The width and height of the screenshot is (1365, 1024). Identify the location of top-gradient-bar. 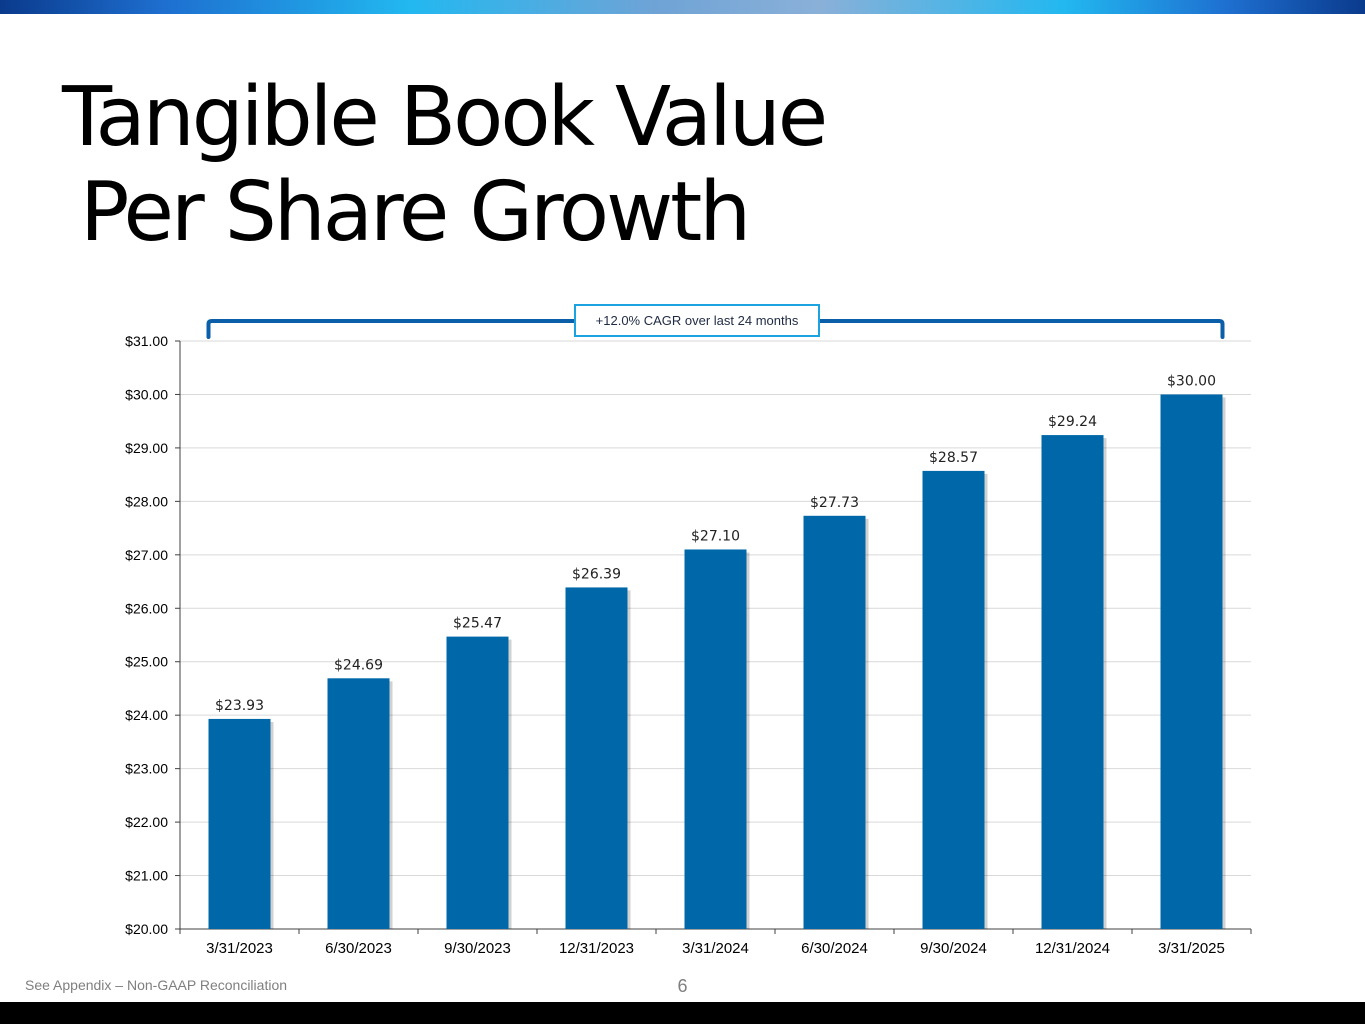
(682, 7).